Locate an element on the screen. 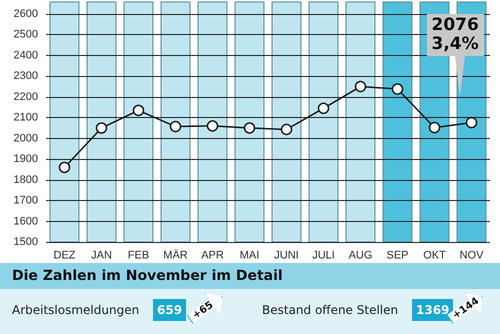  y-tick-label: 2300 is located at coordinates (26, 76).